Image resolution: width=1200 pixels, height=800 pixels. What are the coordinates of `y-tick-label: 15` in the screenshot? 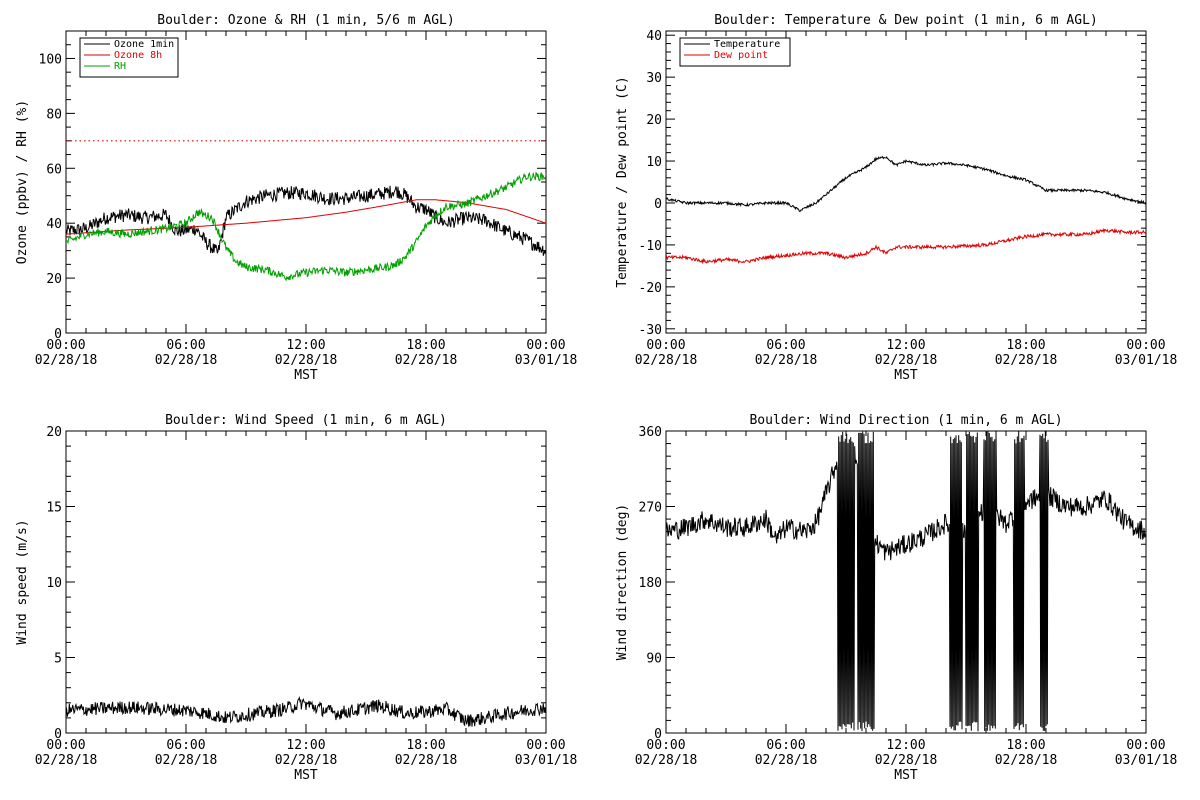 It's located at (54, 508).